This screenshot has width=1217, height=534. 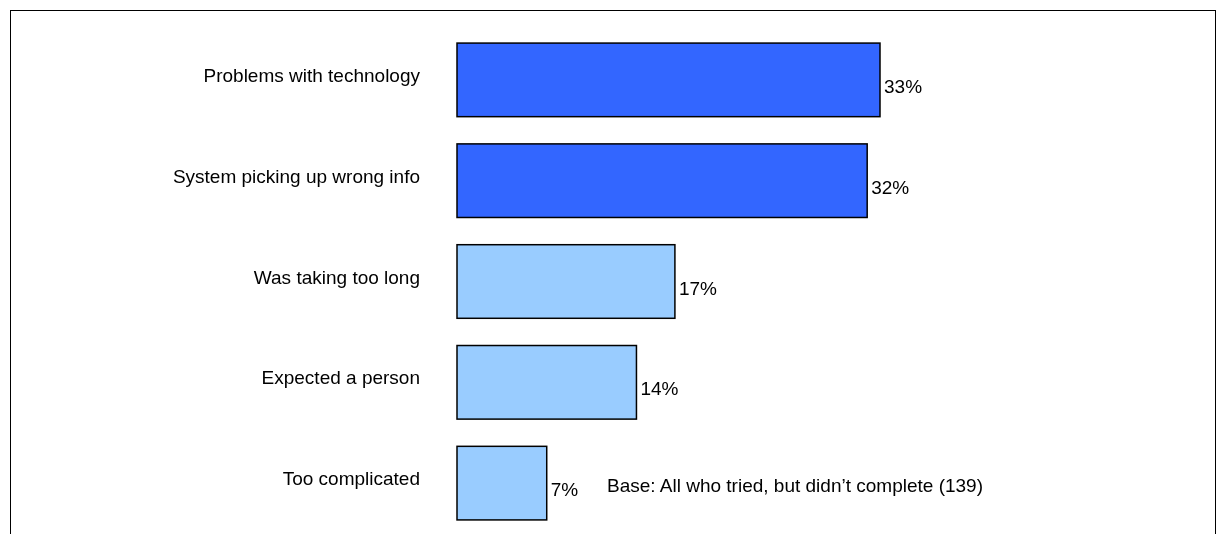 I want to click on y-tick-label: Too complicated, so click(x=351, y=479).